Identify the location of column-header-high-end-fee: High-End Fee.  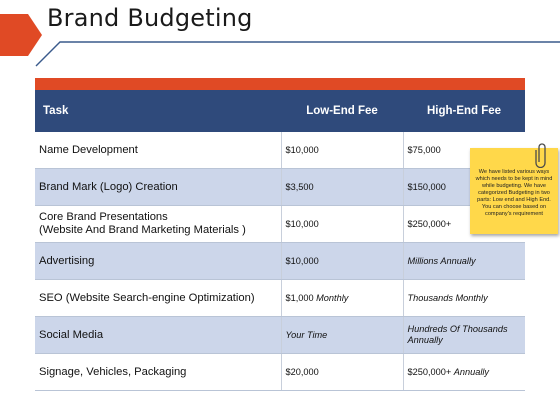
(464, 111).